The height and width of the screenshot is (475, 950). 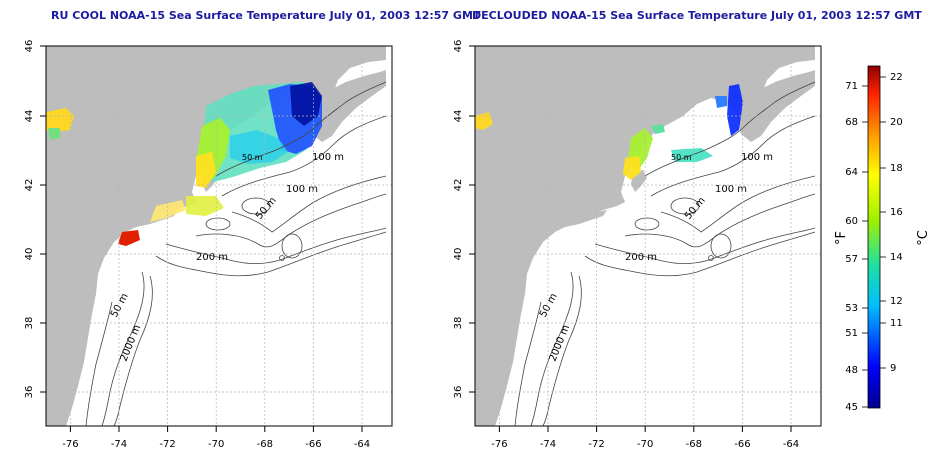 I want to click on celsius-tick: 12, so click(x=896, y=301).